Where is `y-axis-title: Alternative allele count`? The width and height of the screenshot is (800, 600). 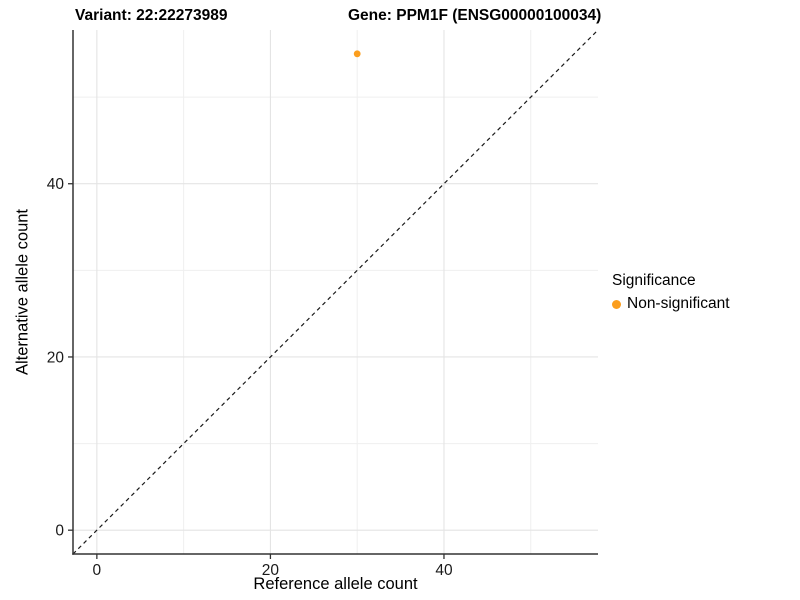
y-axis-title: Alternative allele count is located at coordinates (22, 292).